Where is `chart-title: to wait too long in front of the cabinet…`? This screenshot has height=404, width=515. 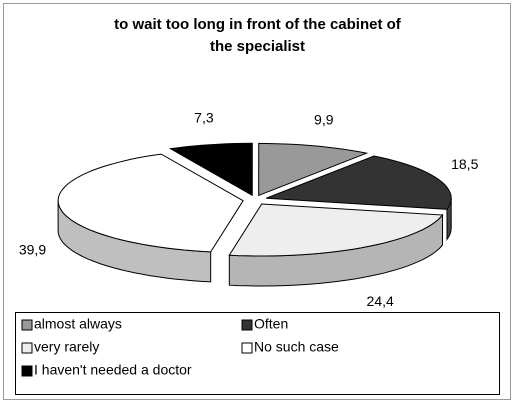 chart-title: to wait too long in front of the cabinet… is located at coordinates (257, 35).